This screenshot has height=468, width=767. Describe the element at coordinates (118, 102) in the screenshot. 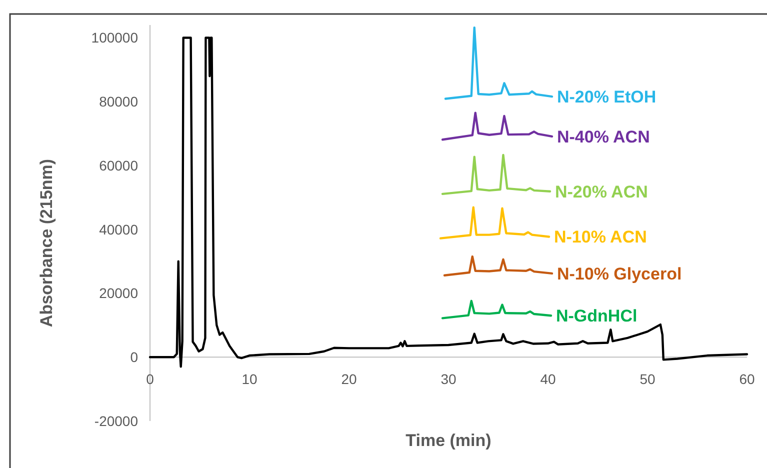

I see `y-tick-label: 80000` at that location.